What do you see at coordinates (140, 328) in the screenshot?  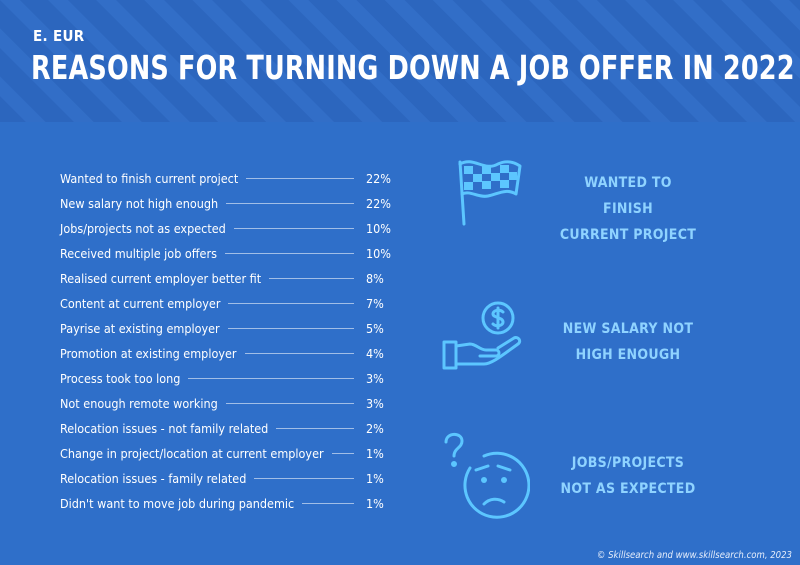 I see `reason-label: Payrise at existing employer` at bounding box center [140, 328].